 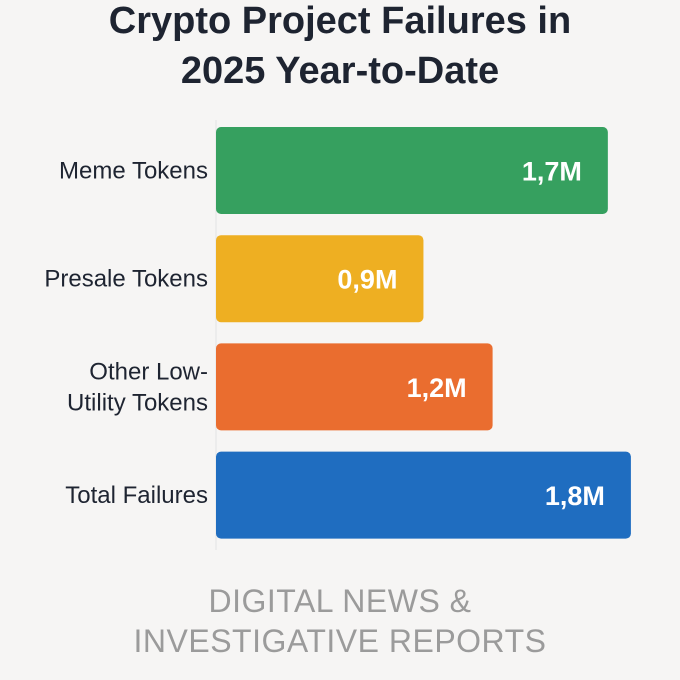 I want to click on chart-title-line-1: Crypto Project Failures in, so click(x=340, y=21).